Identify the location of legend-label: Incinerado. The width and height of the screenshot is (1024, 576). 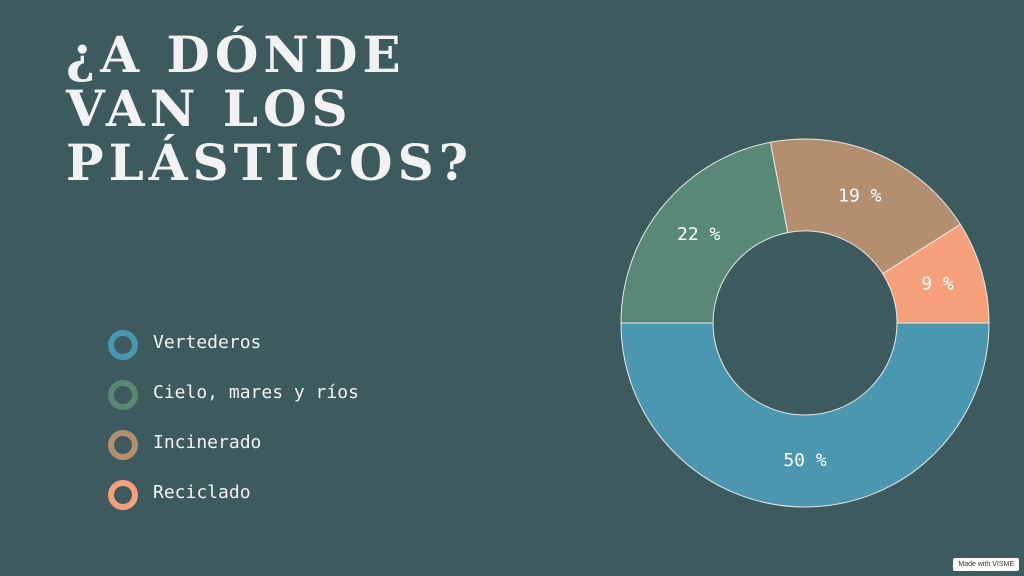
(207, 442).